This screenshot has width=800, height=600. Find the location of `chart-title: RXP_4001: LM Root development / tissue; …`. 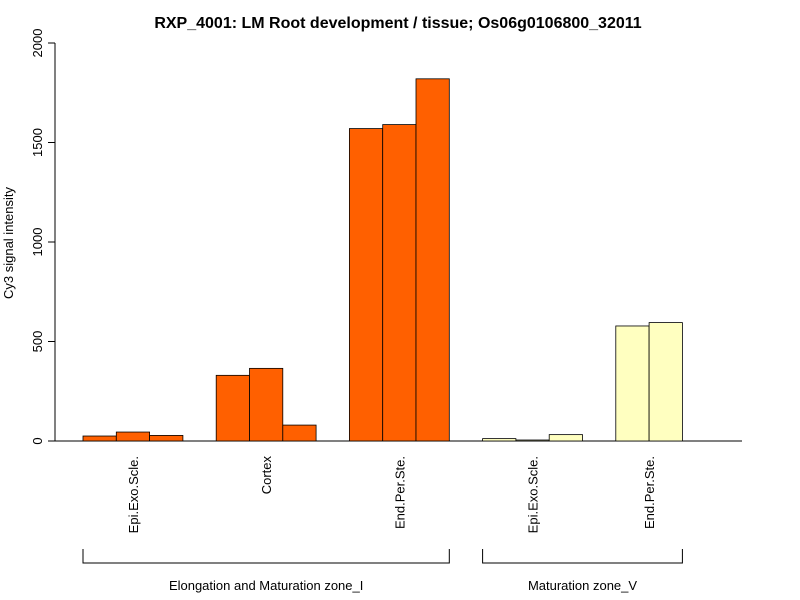

chart-title: RXP_4001: LM Root development / tissue; … is located at coordinates (397, 23).